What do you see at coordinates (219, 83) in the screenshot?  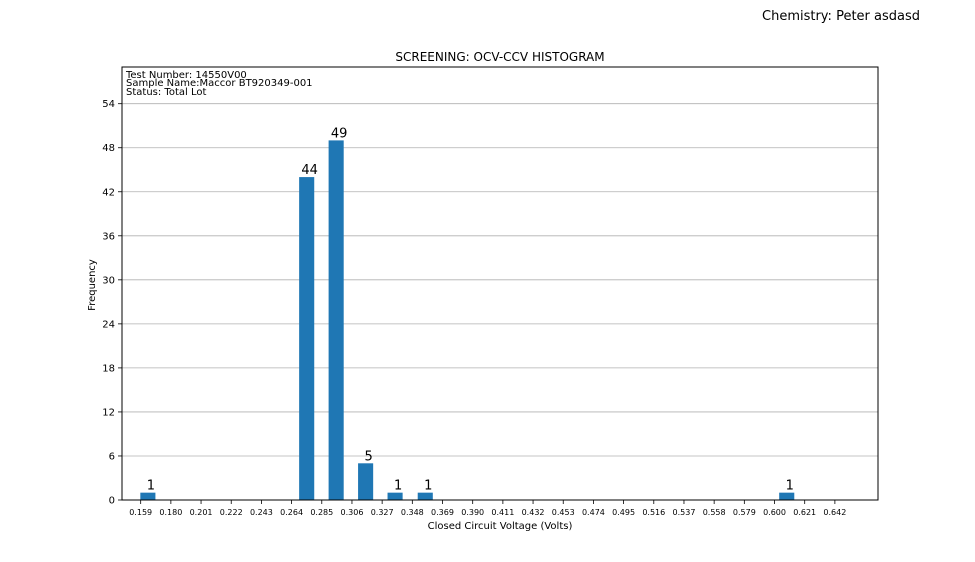 I see `info-sample-name: Sample Name:Maccor BT920349-001` at bounding box center [219, 83].